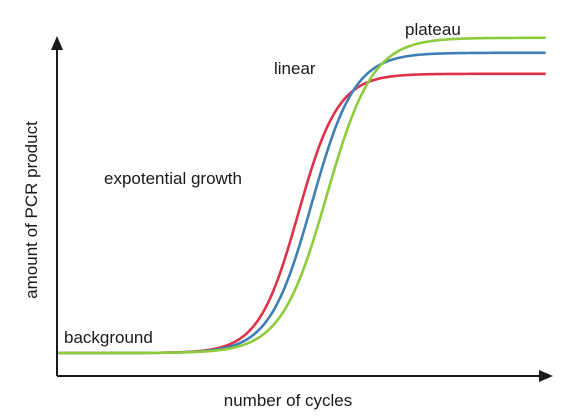  What do you see at coordinates (31, 210) in the screenshot?
I see `y-axis-label: amount of PCR product` at bounding box center [31, 210].